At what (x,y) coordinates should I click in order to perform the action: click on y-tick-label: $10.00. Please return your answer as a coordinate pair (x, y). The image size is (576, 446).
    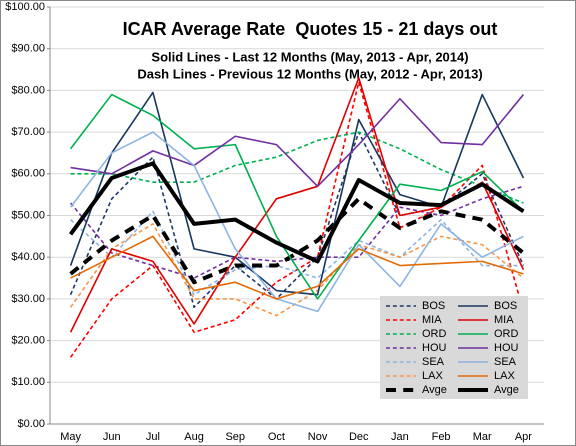
    Looking at the image, I should click on (28, 382).